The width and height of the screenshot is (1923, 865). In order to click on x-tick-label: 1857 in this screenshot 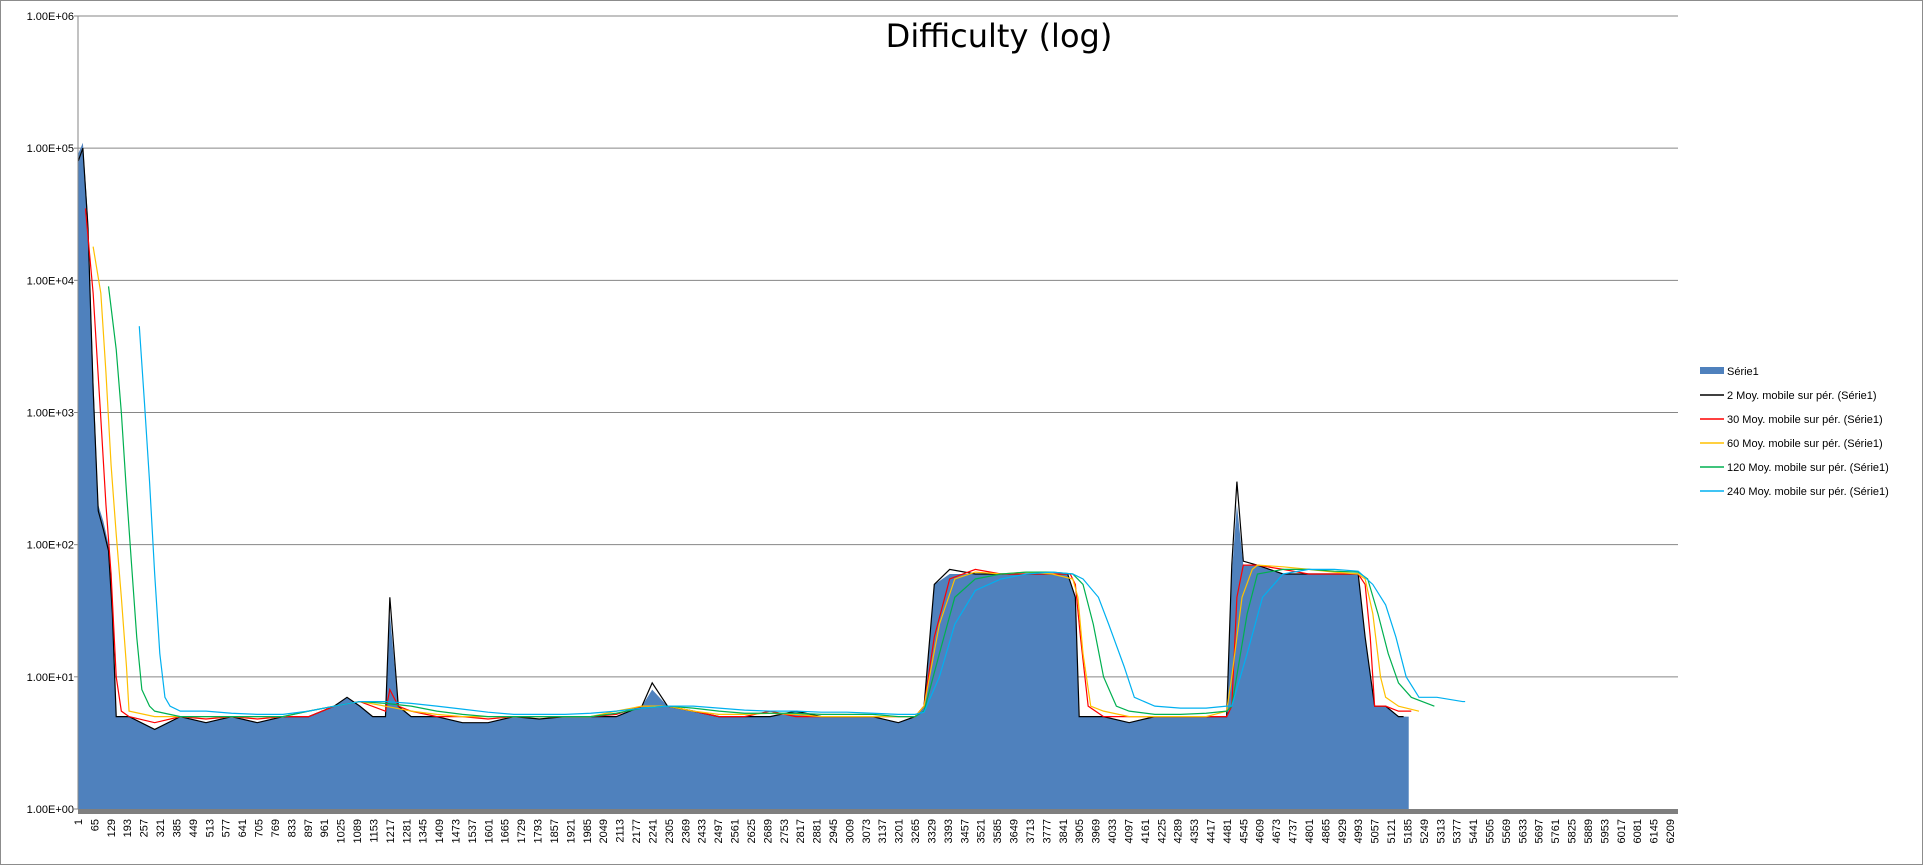, I will do `click(555, 831)`.